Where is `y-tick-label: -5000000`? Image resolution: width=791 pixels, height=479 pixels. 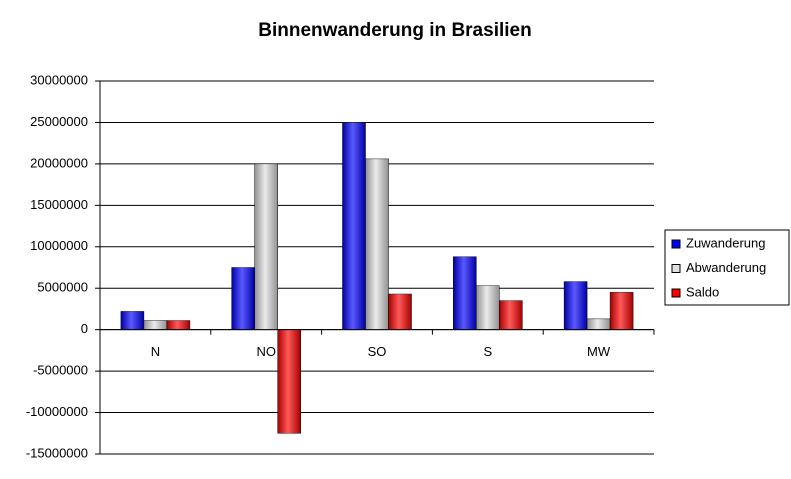 y-tick-label: -5000000 is located at coordinates (60, 370).